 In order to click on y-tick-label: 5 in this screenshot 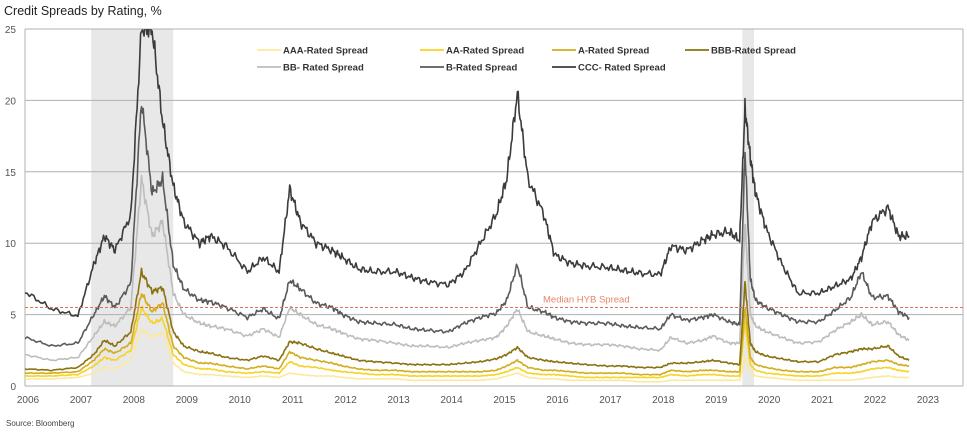, I will do `click(13, 316)`.